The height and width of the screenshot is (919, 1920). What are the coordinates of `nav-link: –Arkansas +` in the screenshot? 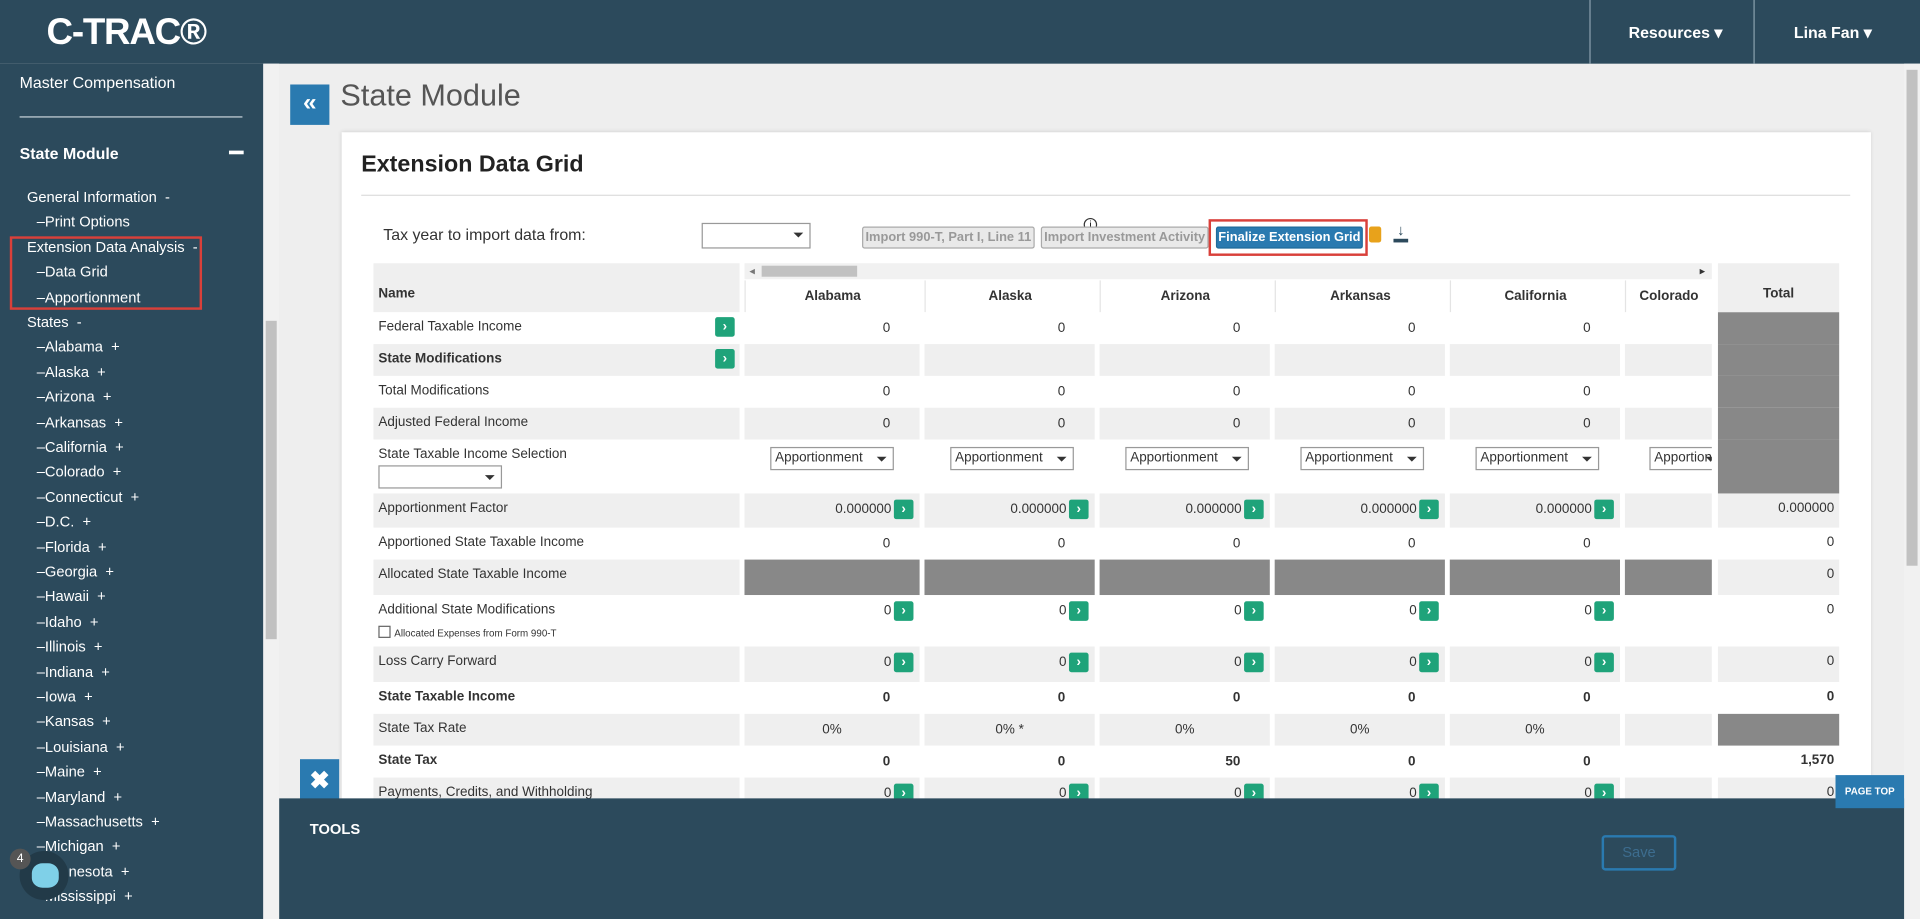 It's located at (79, 422).